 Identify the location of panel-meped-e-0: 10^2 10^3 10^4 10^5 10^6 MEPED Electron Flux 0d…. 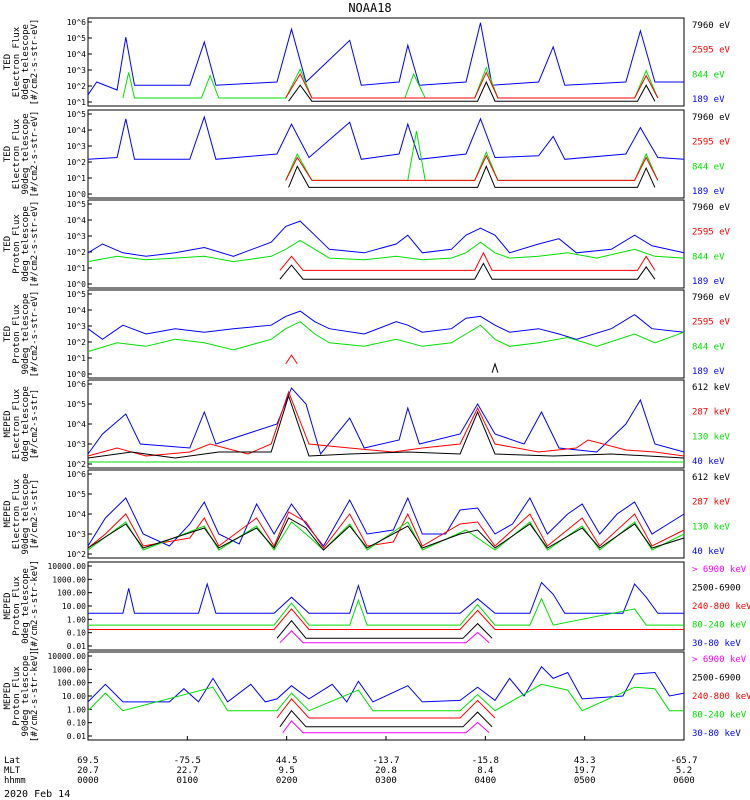
(367, 424).